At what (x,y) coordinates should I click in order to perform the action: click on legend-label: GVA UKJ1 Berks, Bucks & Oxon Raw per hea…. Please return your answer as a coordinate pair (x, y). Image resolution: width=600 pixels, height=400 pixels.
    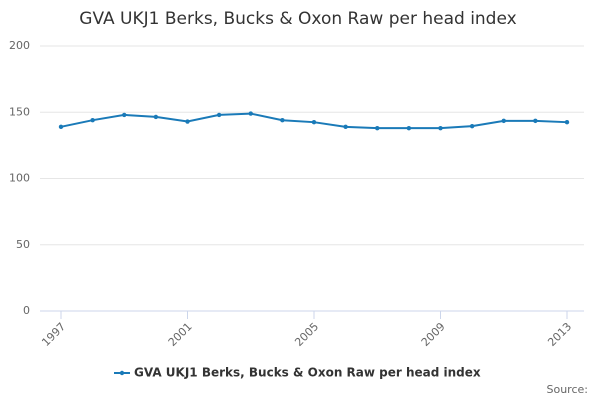
    Looking at the image, I should click on (307, 373).